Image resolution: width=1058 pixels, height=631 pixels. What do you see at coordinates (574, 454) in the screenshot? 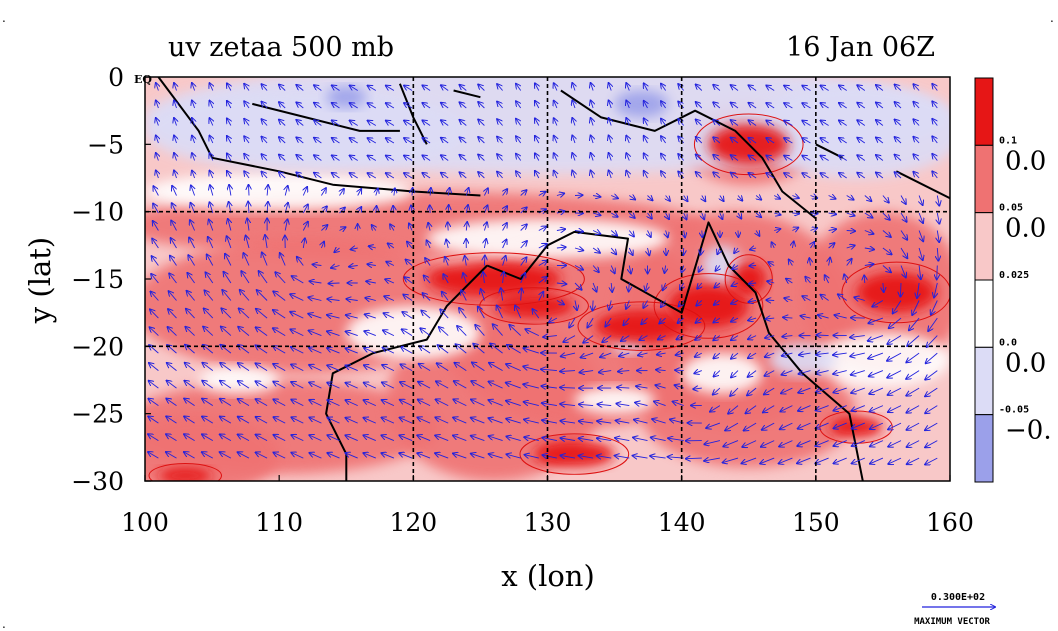
I see `contour-line` at bounding box center [574, 454].